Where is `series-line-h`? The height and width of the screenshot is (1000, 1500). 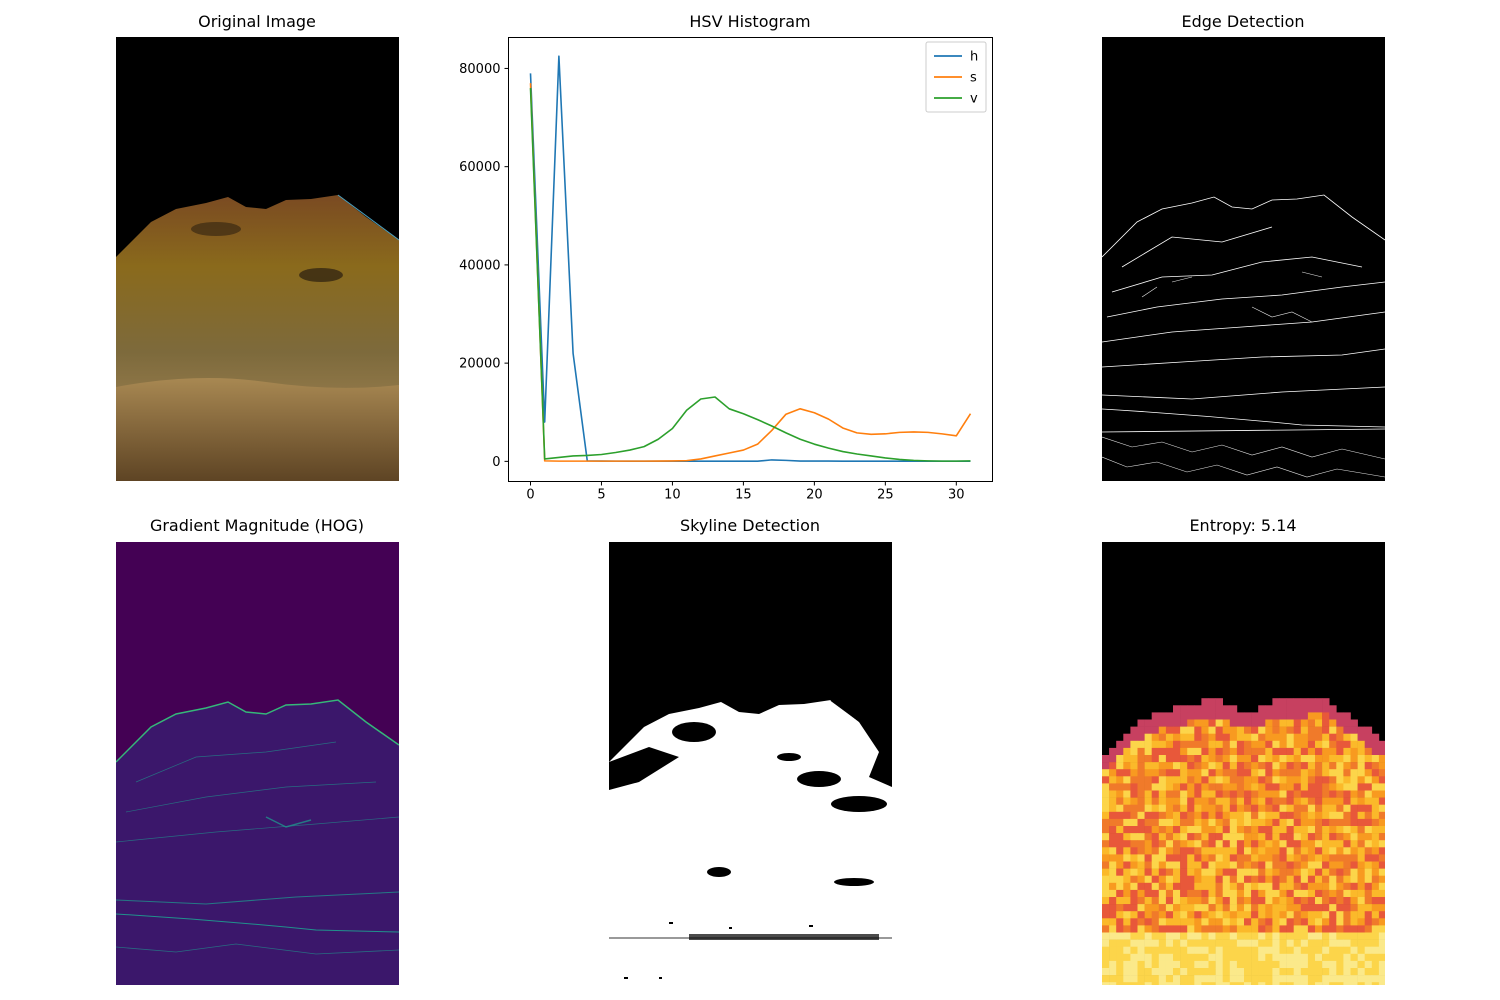
series-line-h is located at coordinates (751, 258).